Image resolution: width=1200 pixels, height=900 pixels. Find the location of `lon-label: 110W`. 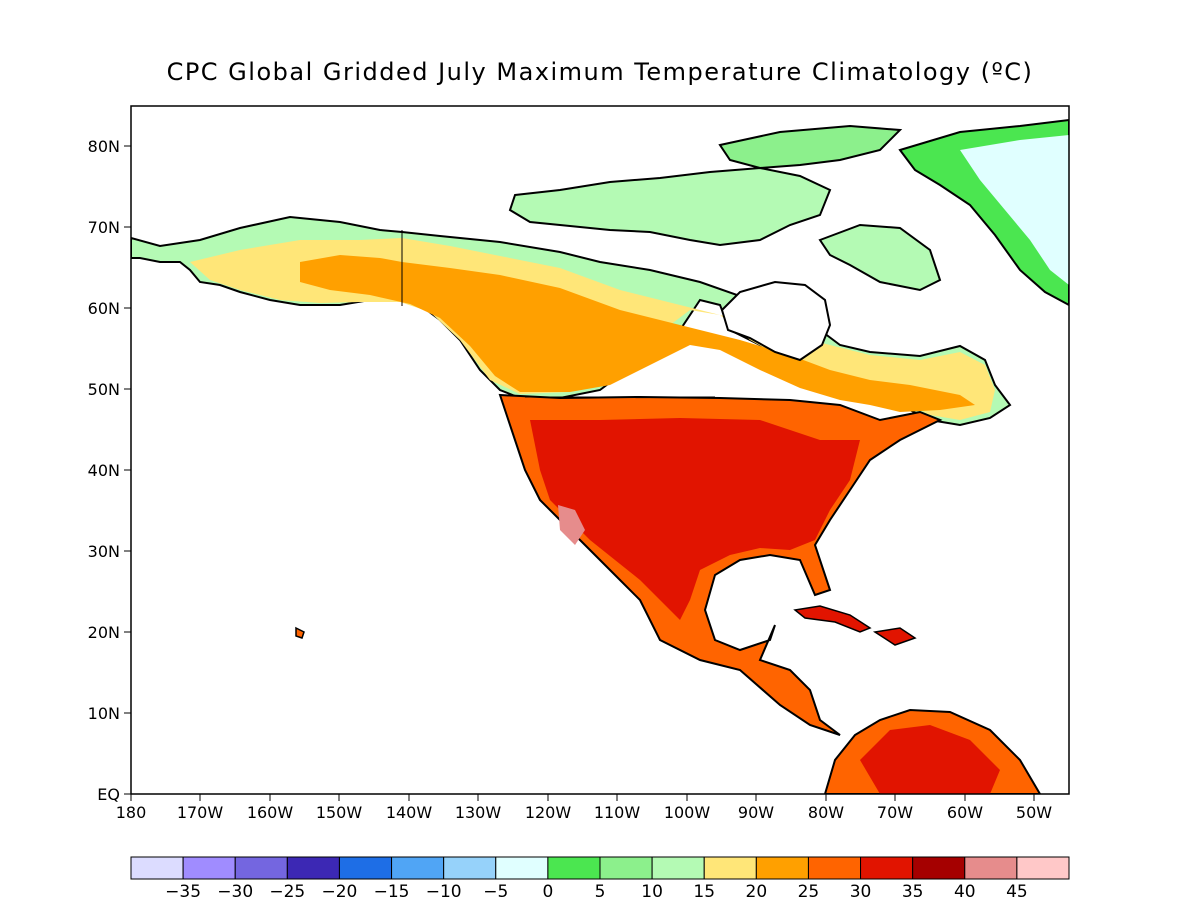

lon-label: 110W is located at coordinates (617, 812).